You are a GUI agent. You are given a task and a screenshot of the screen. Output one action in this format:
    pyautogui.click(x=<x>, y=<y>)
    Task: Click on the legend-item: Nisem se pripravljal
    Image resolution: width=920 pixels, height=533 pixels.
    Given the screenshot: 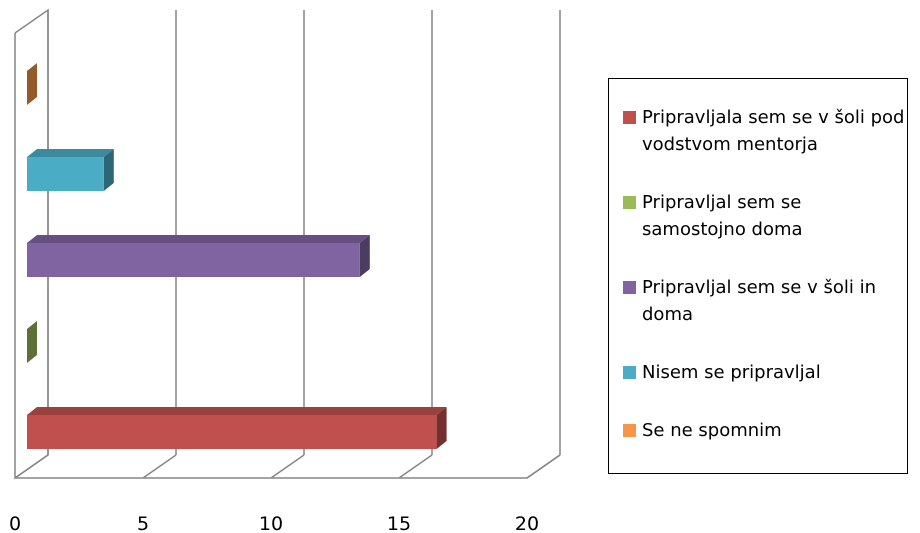 What is the action you would take?
    pyautogui.click(x=765, y=372)
    